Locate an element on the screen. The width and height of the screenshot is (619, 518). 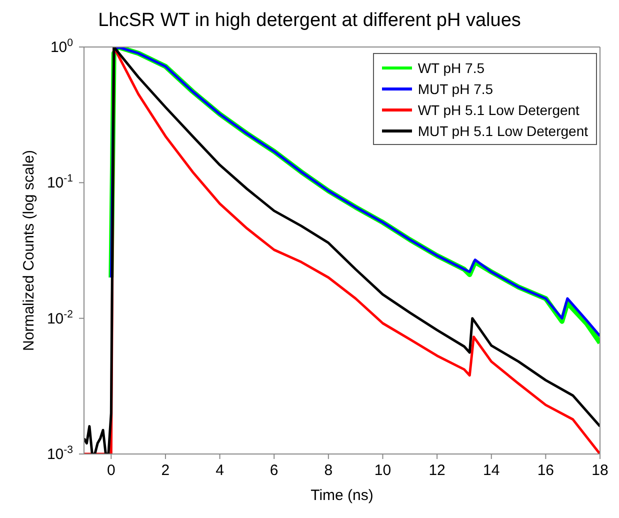
x-tick-label: 8 is located at coordinates (328, 470).